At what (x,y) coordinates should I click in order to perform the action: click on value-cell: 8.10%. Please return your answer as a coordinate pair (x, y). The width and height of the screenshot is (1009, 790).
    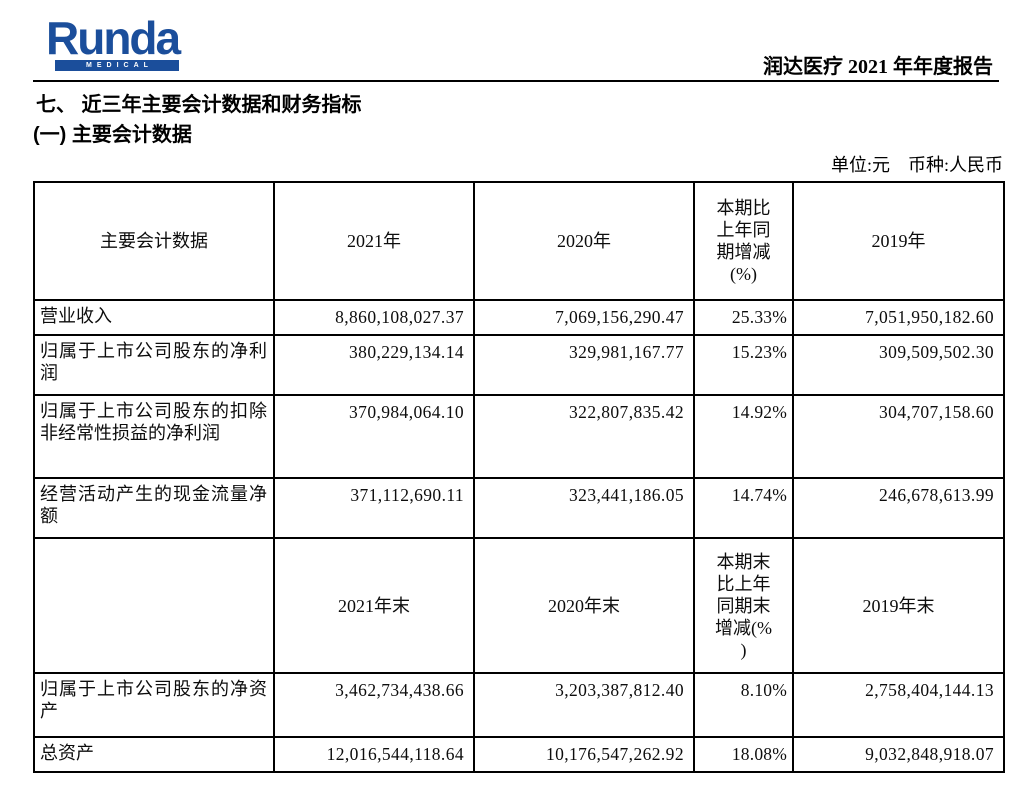
    Looking at the image, I should click on (743, 705).